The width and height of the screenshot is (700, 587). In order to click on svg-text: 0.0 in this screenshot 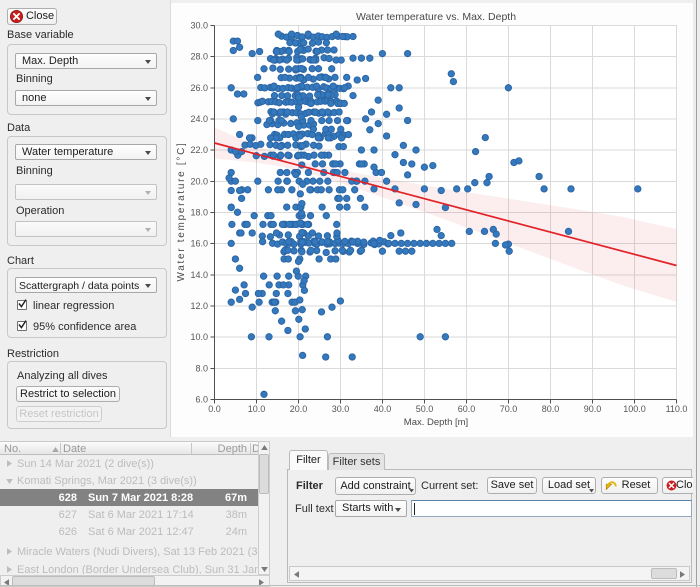, I will do `click(214, 409)`.